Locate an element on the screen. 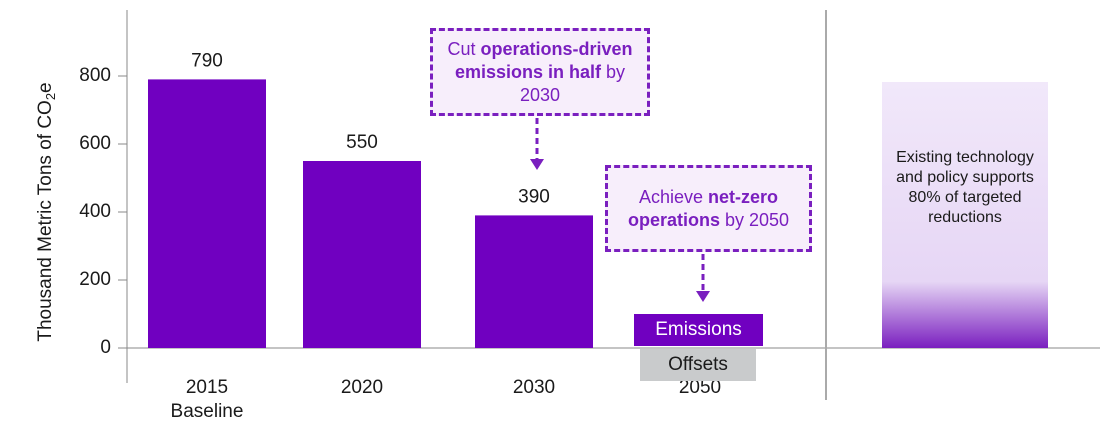 This screenshot has width=1107, height=447. callout-part: by 2050 is located at coordinates (754, 219).